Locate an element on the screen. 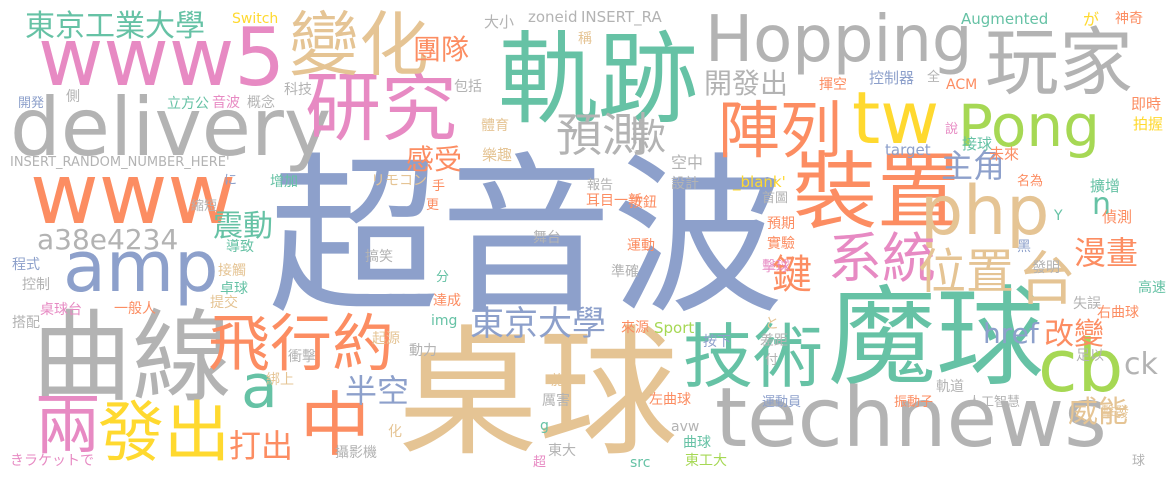  word-5: 曲線 is located at coordinates (132, 357).